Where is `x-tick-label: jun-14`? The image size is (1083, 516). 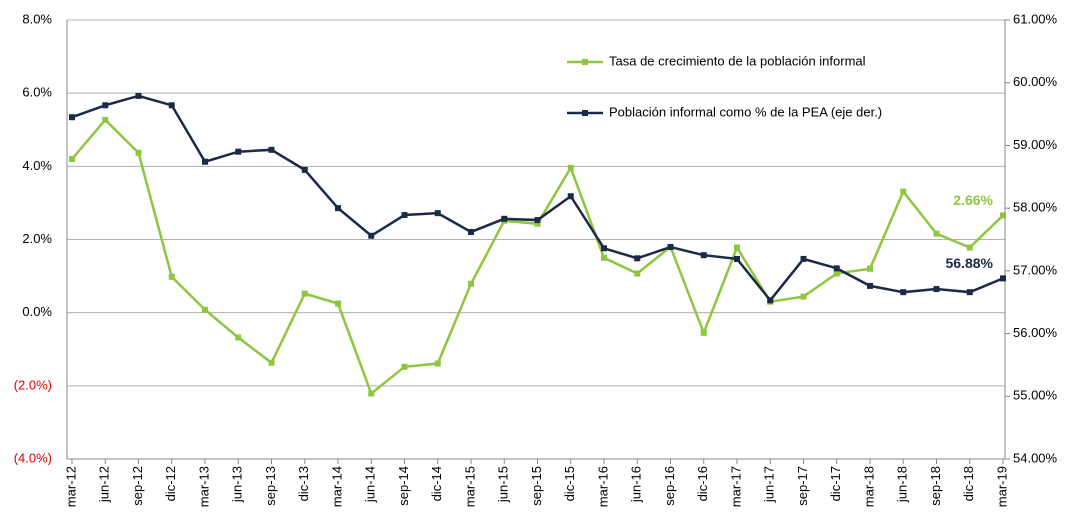 x-tick-label: jun-14 is located at coordinates (370, 484).